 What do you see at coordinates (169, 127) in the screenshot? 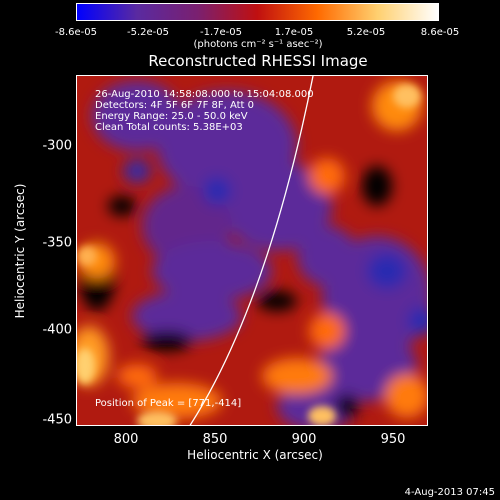
I see `info-total-counts: Clean Total counts: 5.38E+03` at bounding box center [169, 127].